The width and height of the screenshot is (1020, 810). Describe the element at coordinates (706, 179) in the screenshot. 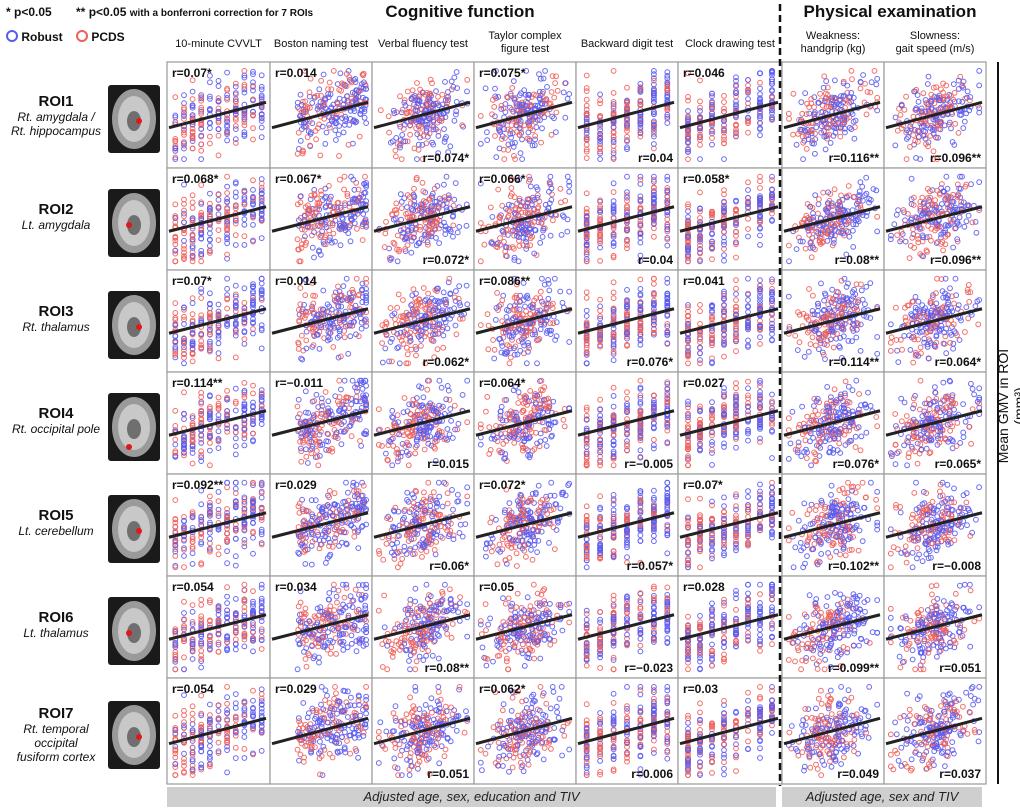

I see `r-value-label: r=0.058*` at that location.